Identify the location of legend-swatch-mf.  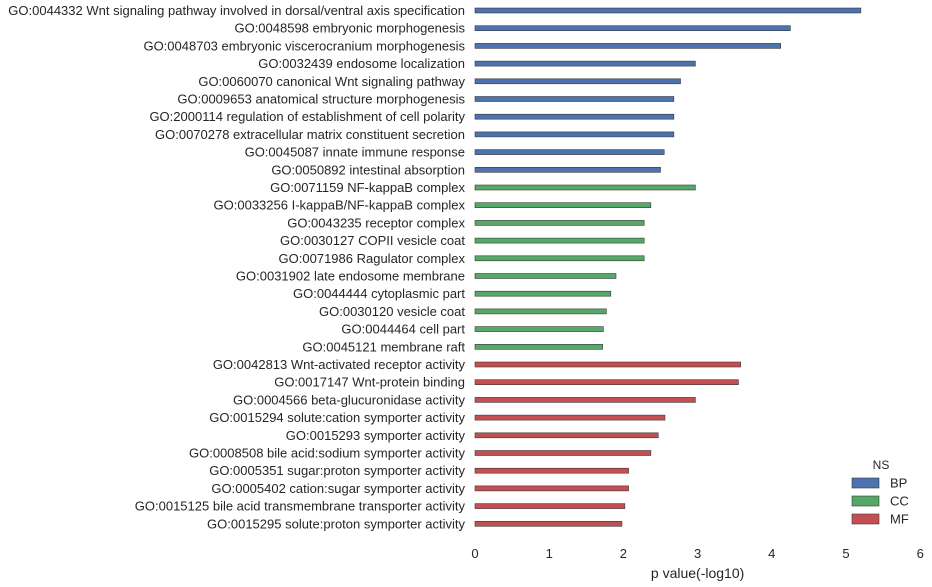
(865, 519).